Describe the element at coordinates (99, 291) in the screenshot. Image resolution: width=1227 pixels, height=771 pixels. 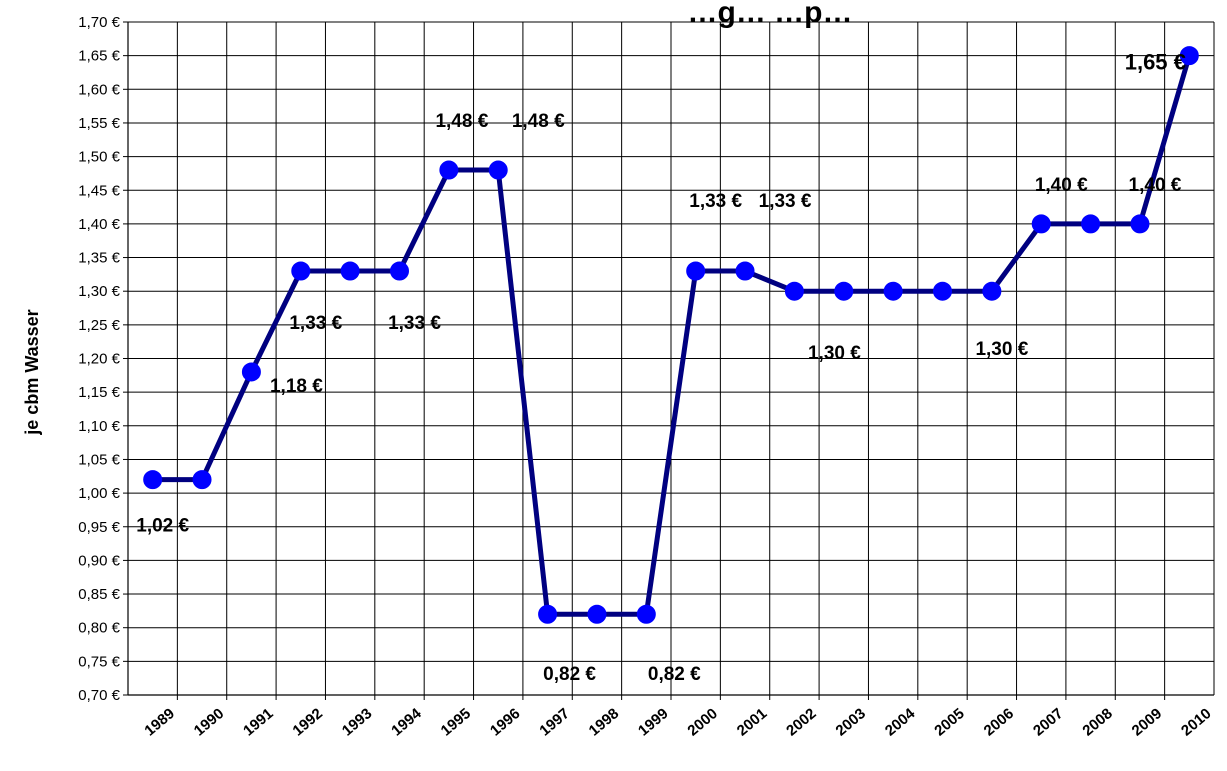
I see `y-tick-label: 1,30 €` at that location.